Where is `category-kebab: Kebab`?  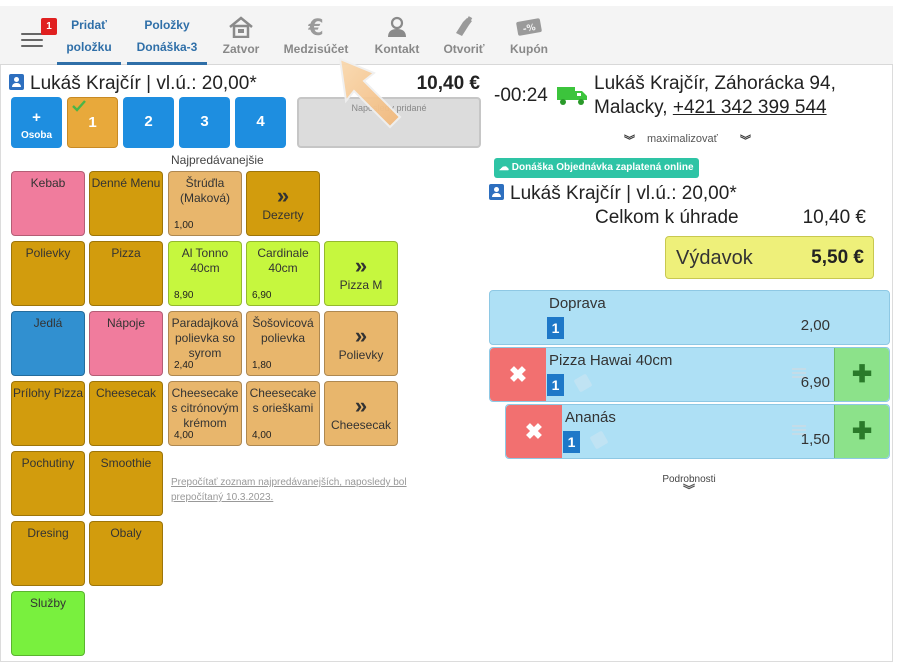
category-kebab: Kebab is located at coordinates (48, 203).